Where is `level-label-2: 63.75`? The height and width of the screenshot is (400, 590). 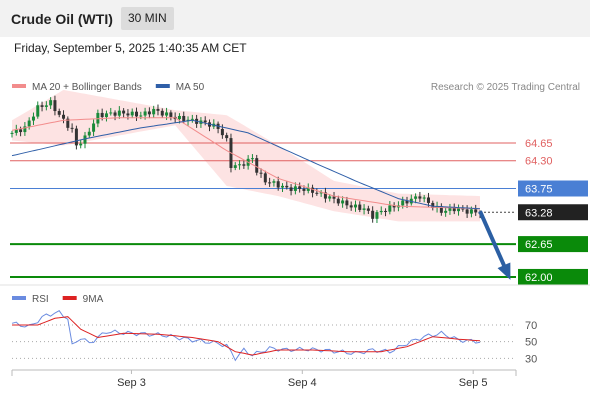 level-label-2: 63.75 is located at coordinates (539, 190).